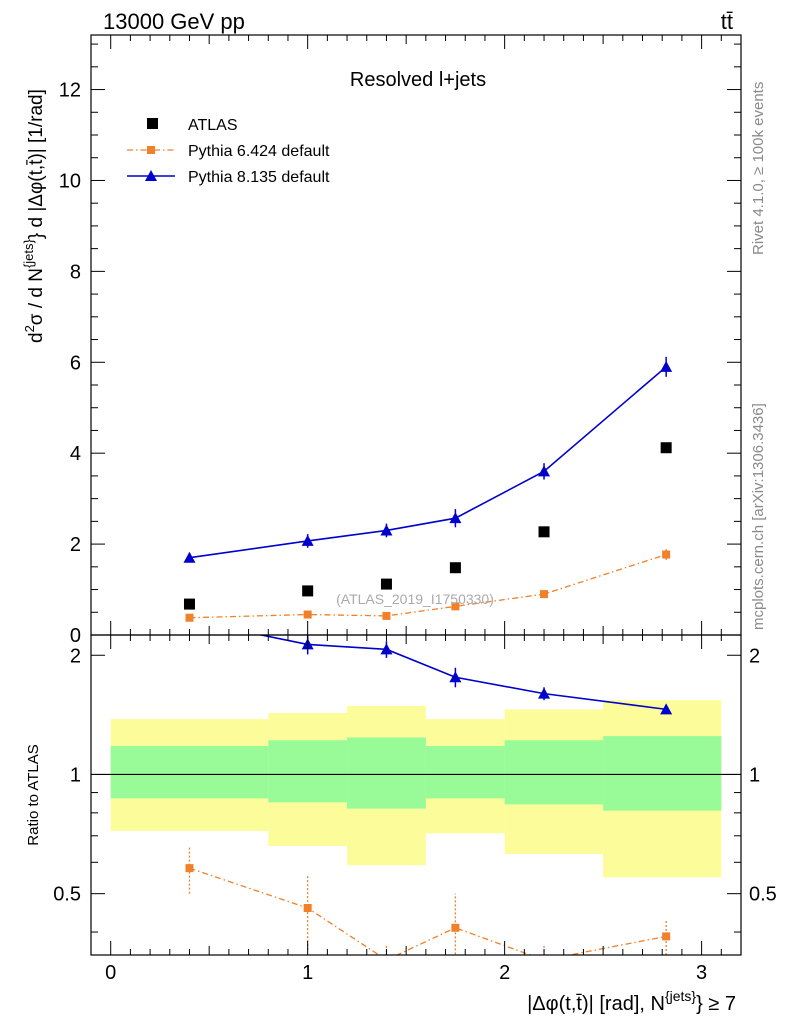 The width and height of the screenshot is (786, 1024). I want to click on main-y-axis-label: d2σ / d N{jets}} d |Δφ(t,t̄)| [1/rad], so click(34, 216).